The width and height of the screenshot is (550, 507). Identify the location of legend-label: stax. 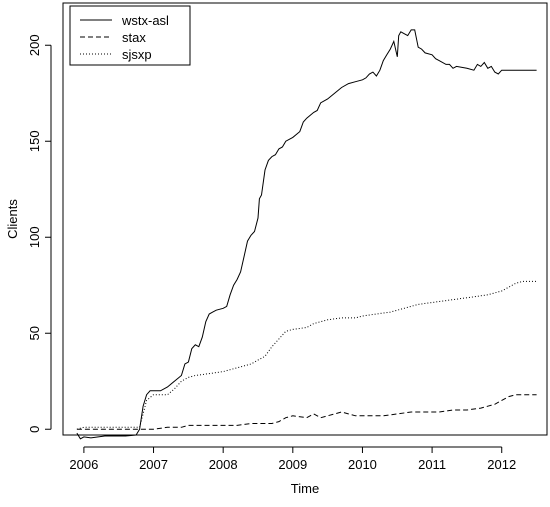
(134, 37).